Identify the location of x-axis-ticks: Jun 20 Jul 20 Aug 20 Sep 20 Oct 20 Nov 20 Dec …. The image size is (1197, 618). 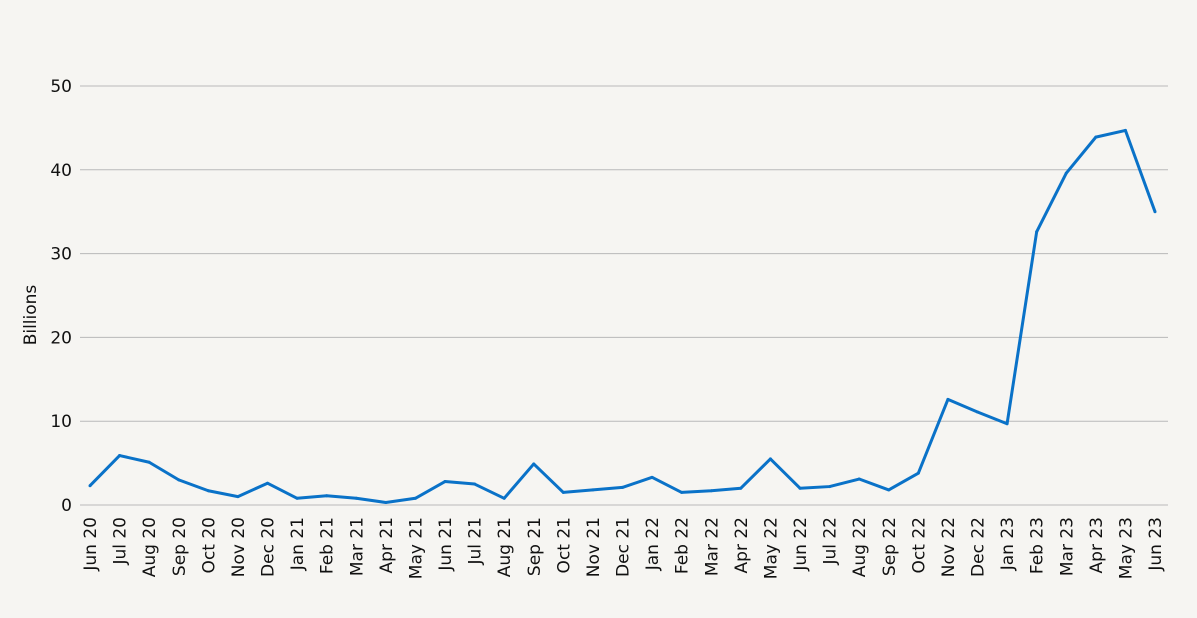
(623, 548).